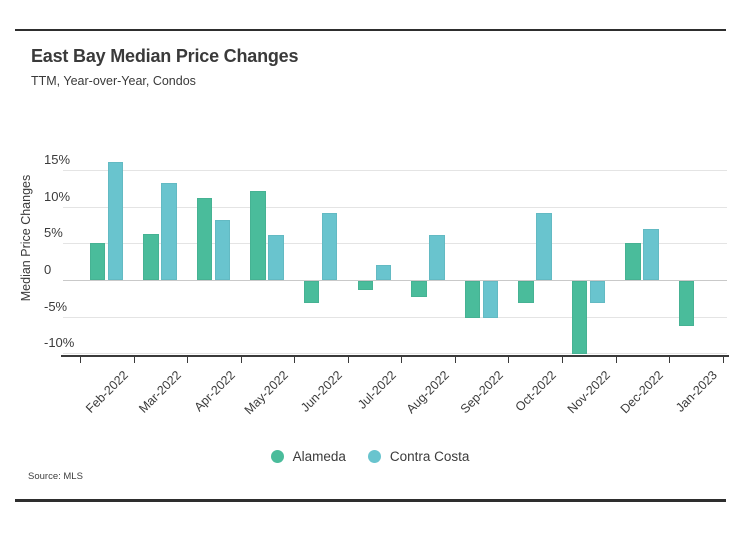 This screenshot has width=740, height=533. I want to click on x-tick-label: Feb-2022, so click(106, 392).